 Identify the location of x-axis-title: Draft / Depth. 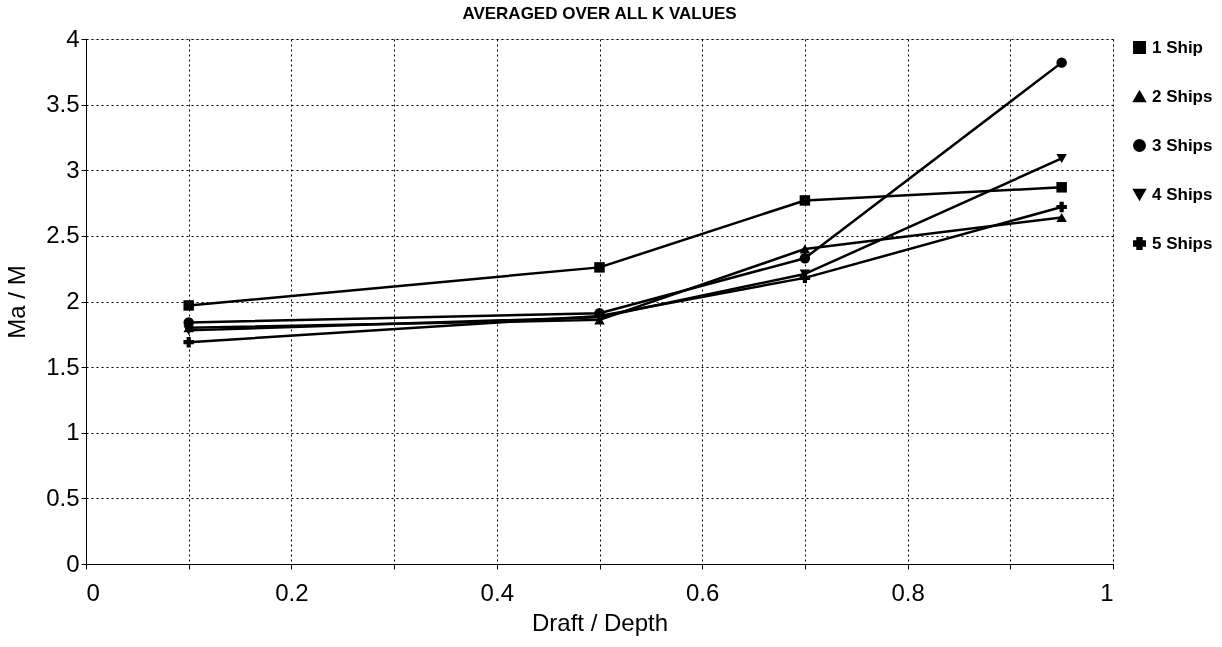
(600, 622).